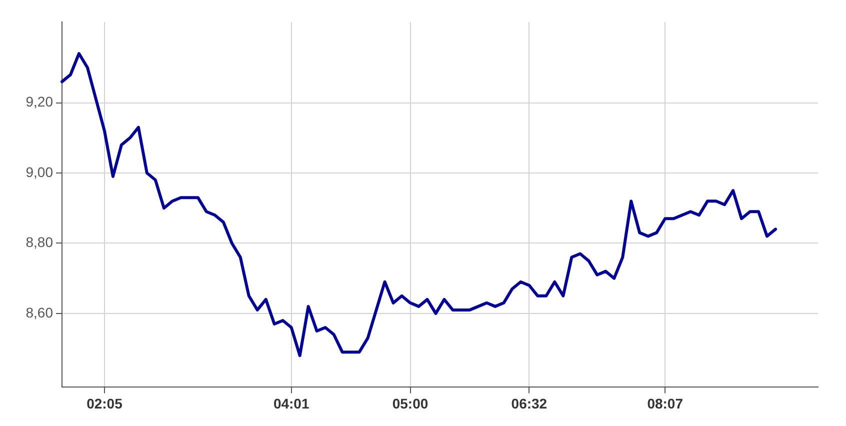  Describe the element at coordinates (40, 242) in the screenshot. I see `y-tick-label: 8,80` at that location.